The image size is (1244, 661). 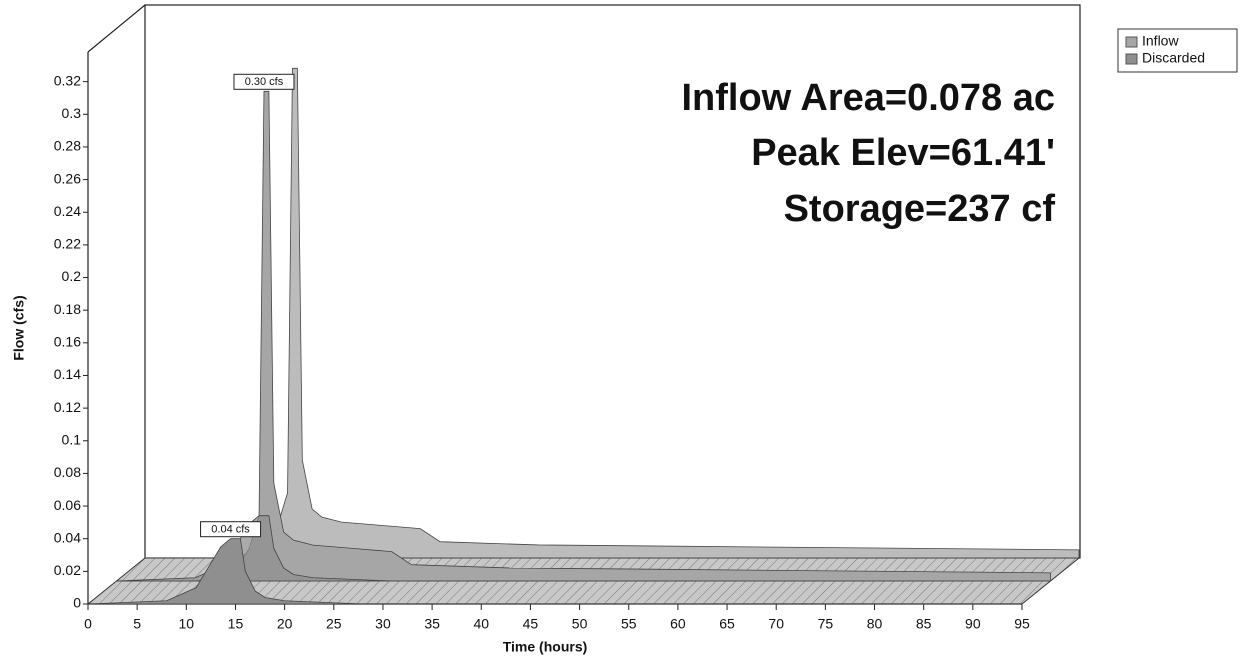 What do you see at coordinates (1160, 41) in the screenshot?
I see `legend-label: Inflow` at bounding box center [1160, 41].